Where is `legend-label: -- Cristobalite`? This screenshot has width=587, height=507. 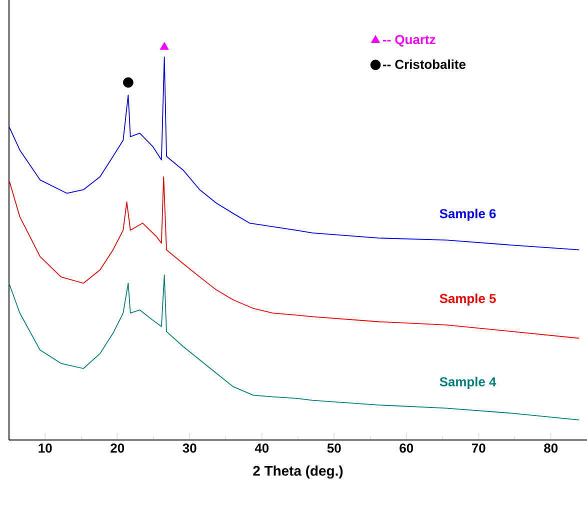 legend-label: -- Cristobalite is located at coordinates (424, 64).